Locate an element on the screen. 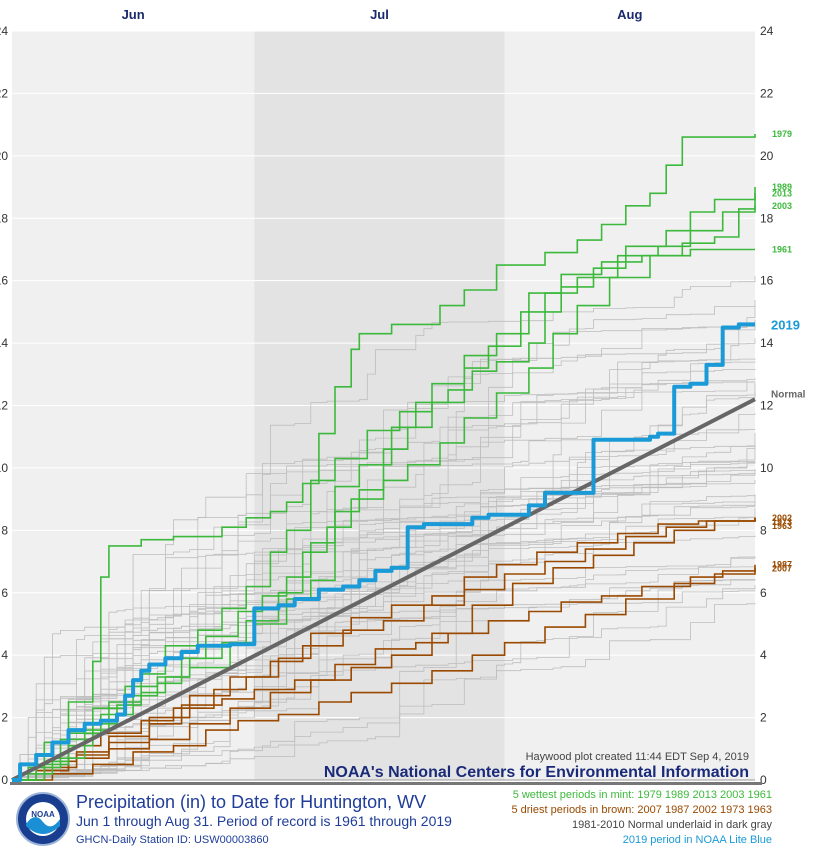 Image resolution: width=831 pixels, height=855 pixels. y-tick-right: 24 is located at coordinates (767, 31).